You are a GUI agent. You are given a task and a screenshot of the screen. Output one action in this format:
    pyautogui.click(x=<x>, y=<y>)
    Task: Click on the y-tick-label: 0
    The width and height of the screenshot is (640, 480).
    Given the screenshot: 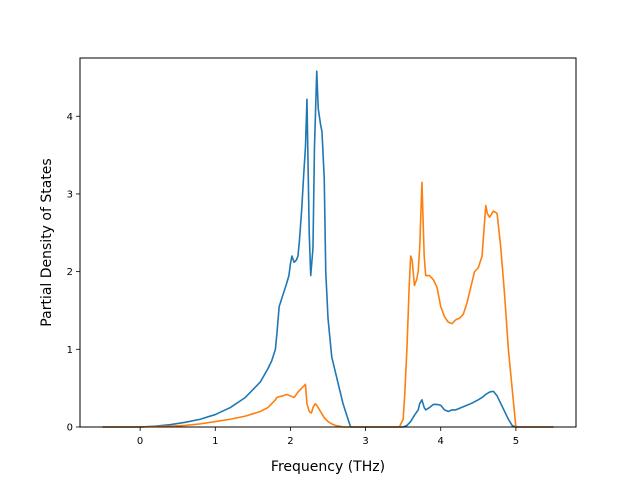 What is the action you would take?
    pyautogui.click(x=70, y=428)
    